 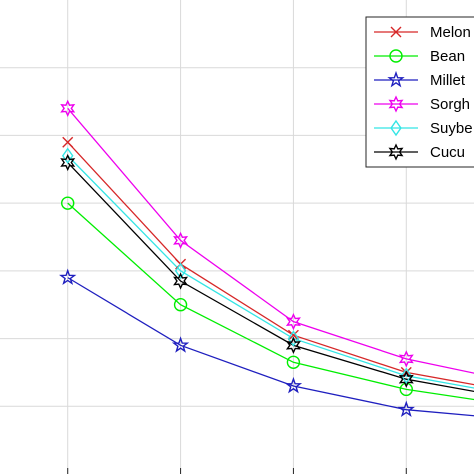 I want to click on legend-marker-suybean, so click(x=396, y=128).